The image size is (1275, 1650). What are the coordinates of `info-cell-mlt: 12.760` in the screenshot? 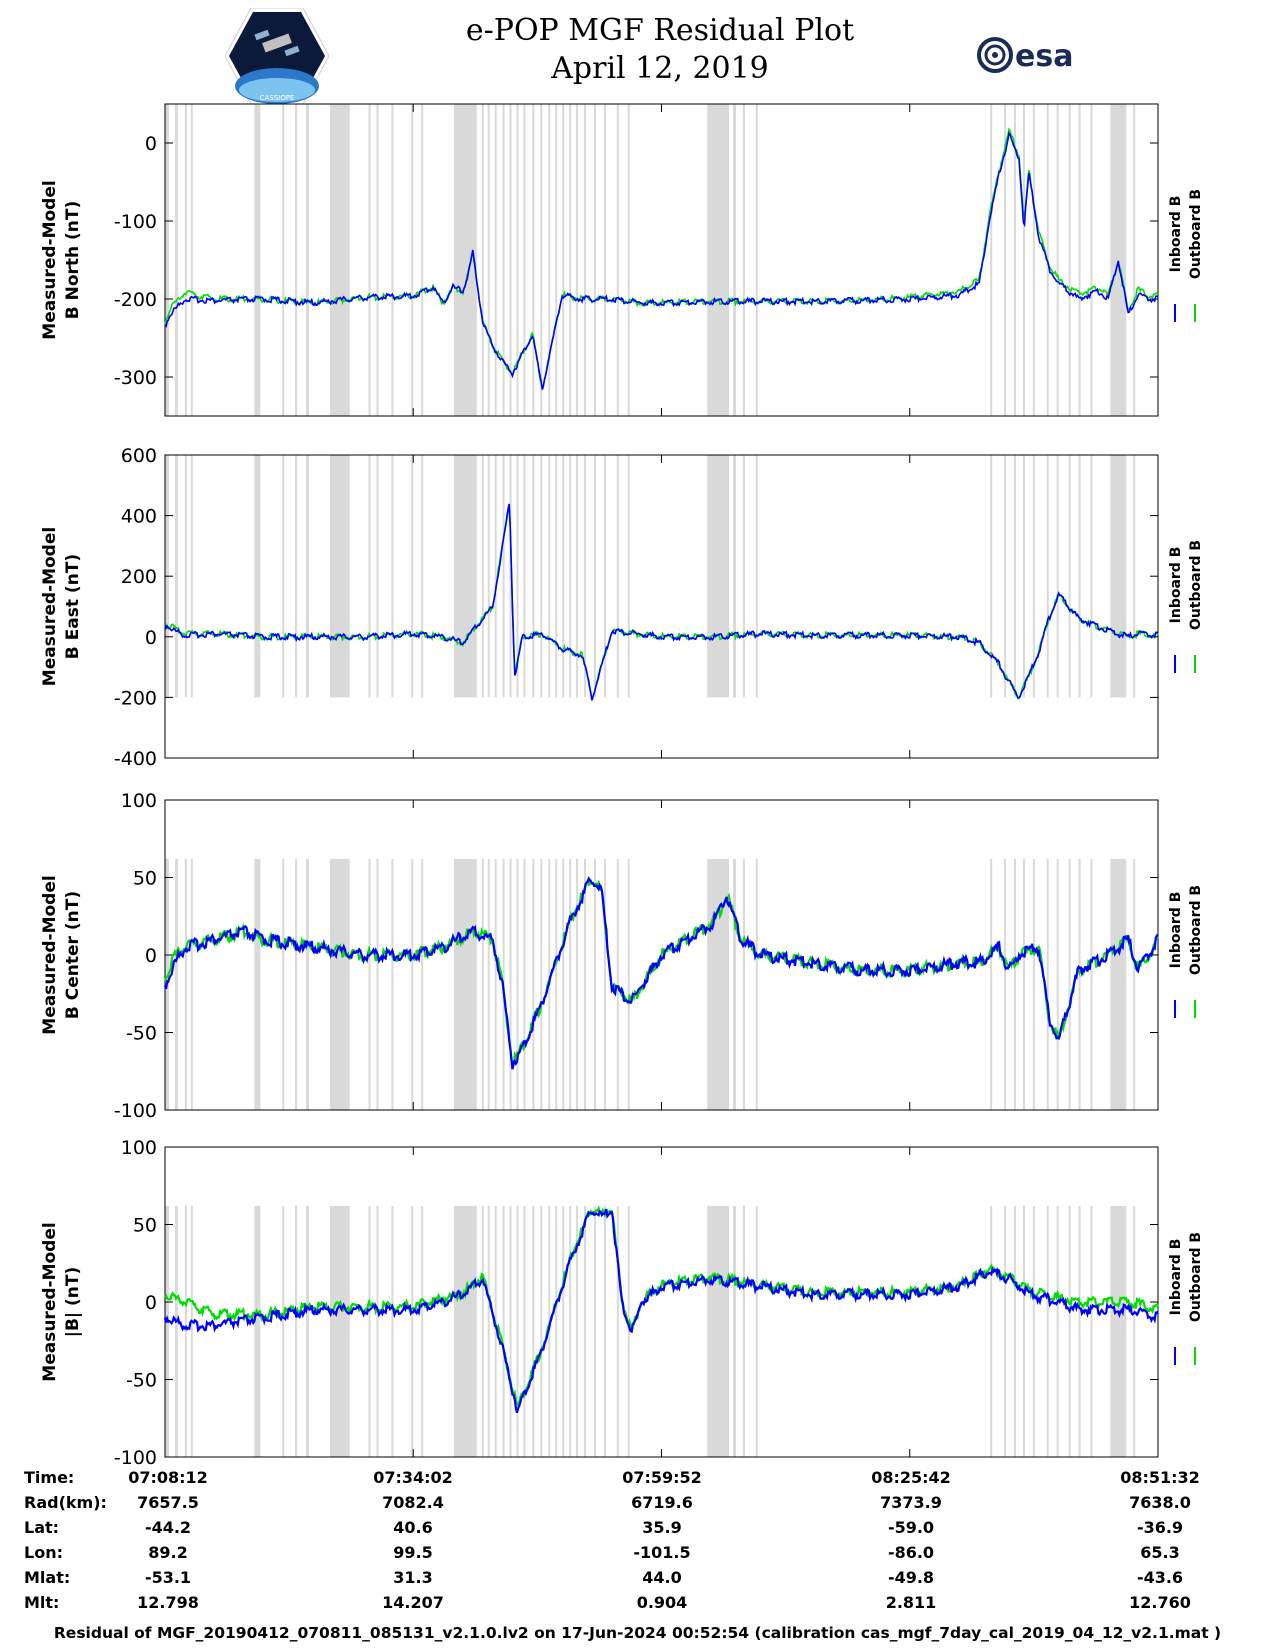 It's located at (1160, 1602).